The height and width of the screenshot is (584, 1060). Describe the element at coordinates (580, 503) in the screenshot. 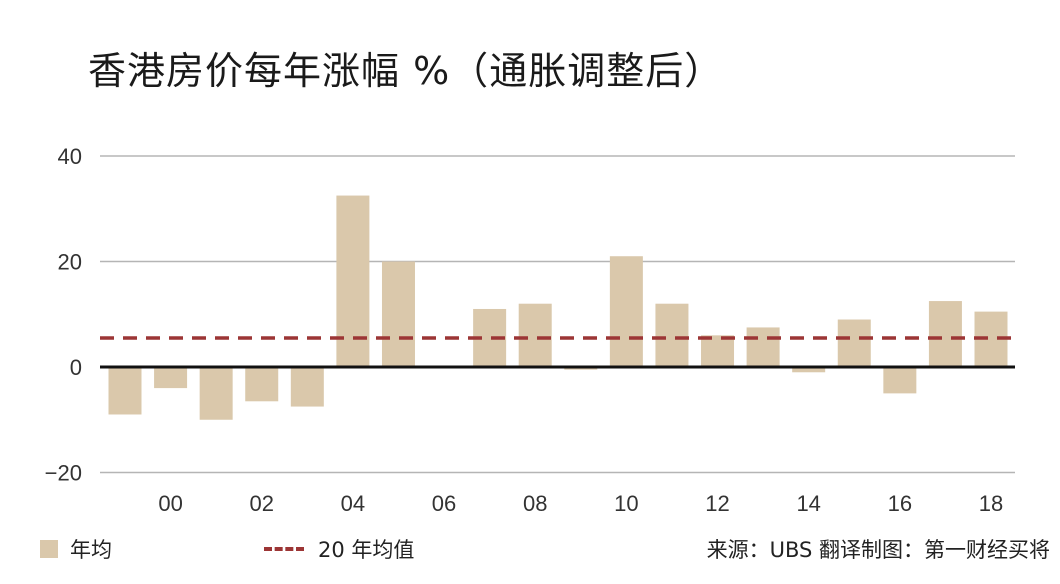

I see `x-axis-ticks: 00 02 04 06 08 10 12 14 16 18` at that location.